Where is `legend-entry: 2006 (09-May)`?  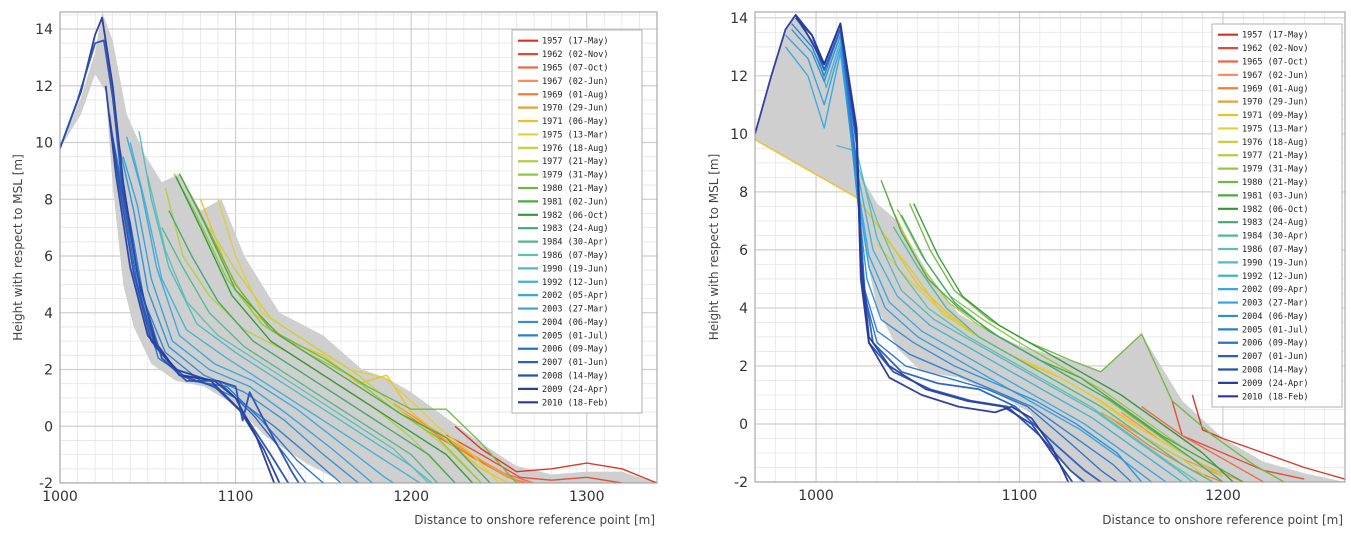
legend-entry: 2006 (09-May) is located at coordinates (1275, 344).